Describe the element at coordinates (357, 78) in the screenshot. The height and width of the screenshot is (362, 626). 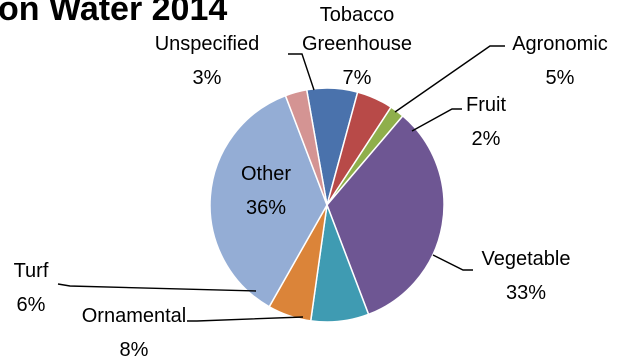
I see `label-tobacco-greenhouse-percent: 7%` at that location.